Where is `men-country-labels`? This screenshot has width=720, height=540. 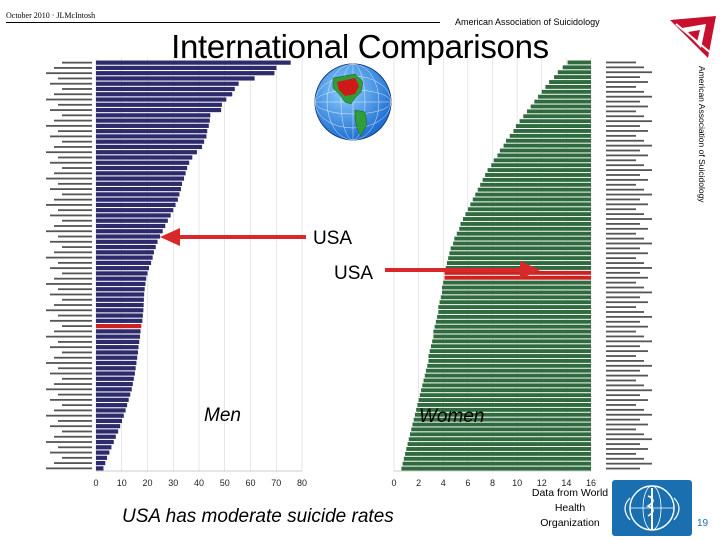
men-country-labels is located at coordinates (69, 265).